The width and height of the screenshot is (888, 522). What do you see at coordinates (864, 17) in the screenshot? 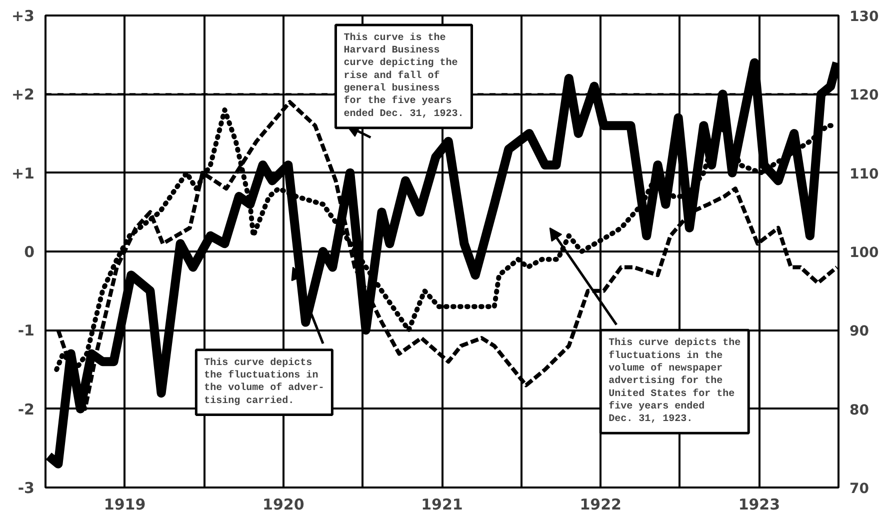
I see `y2-tick-label: 130` at bounding box center [864, 17].